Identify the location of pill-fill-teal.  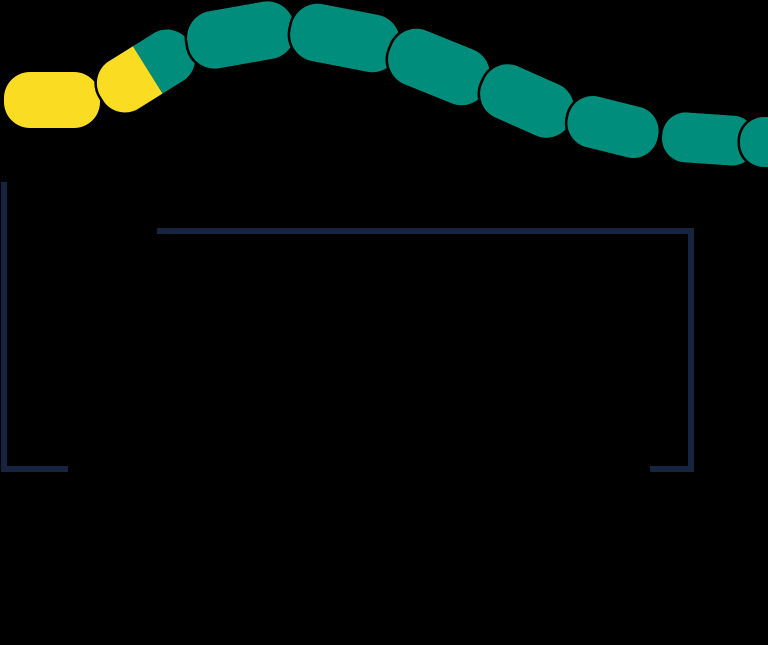
(168, 56).